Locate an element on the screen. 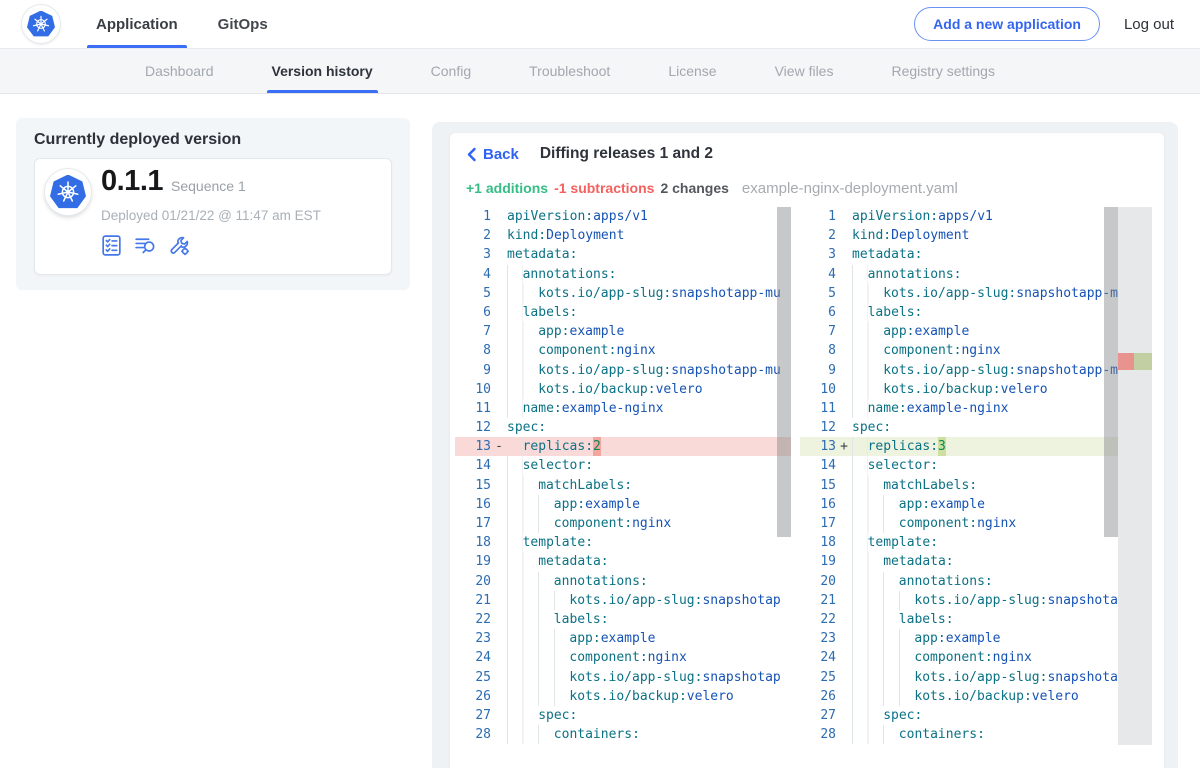 This screenshot has height=768, width=1200. deployed-card-title: Currently deployed version is located at coordinates (138, 139).